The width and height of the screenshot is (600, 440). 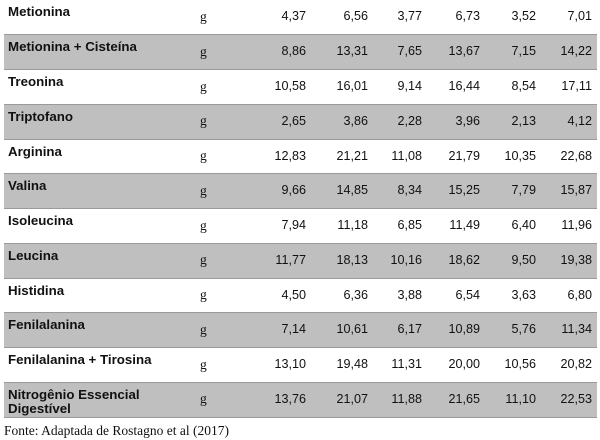 I want to click on value-cell: 21,65, so click(x=456, y=400).